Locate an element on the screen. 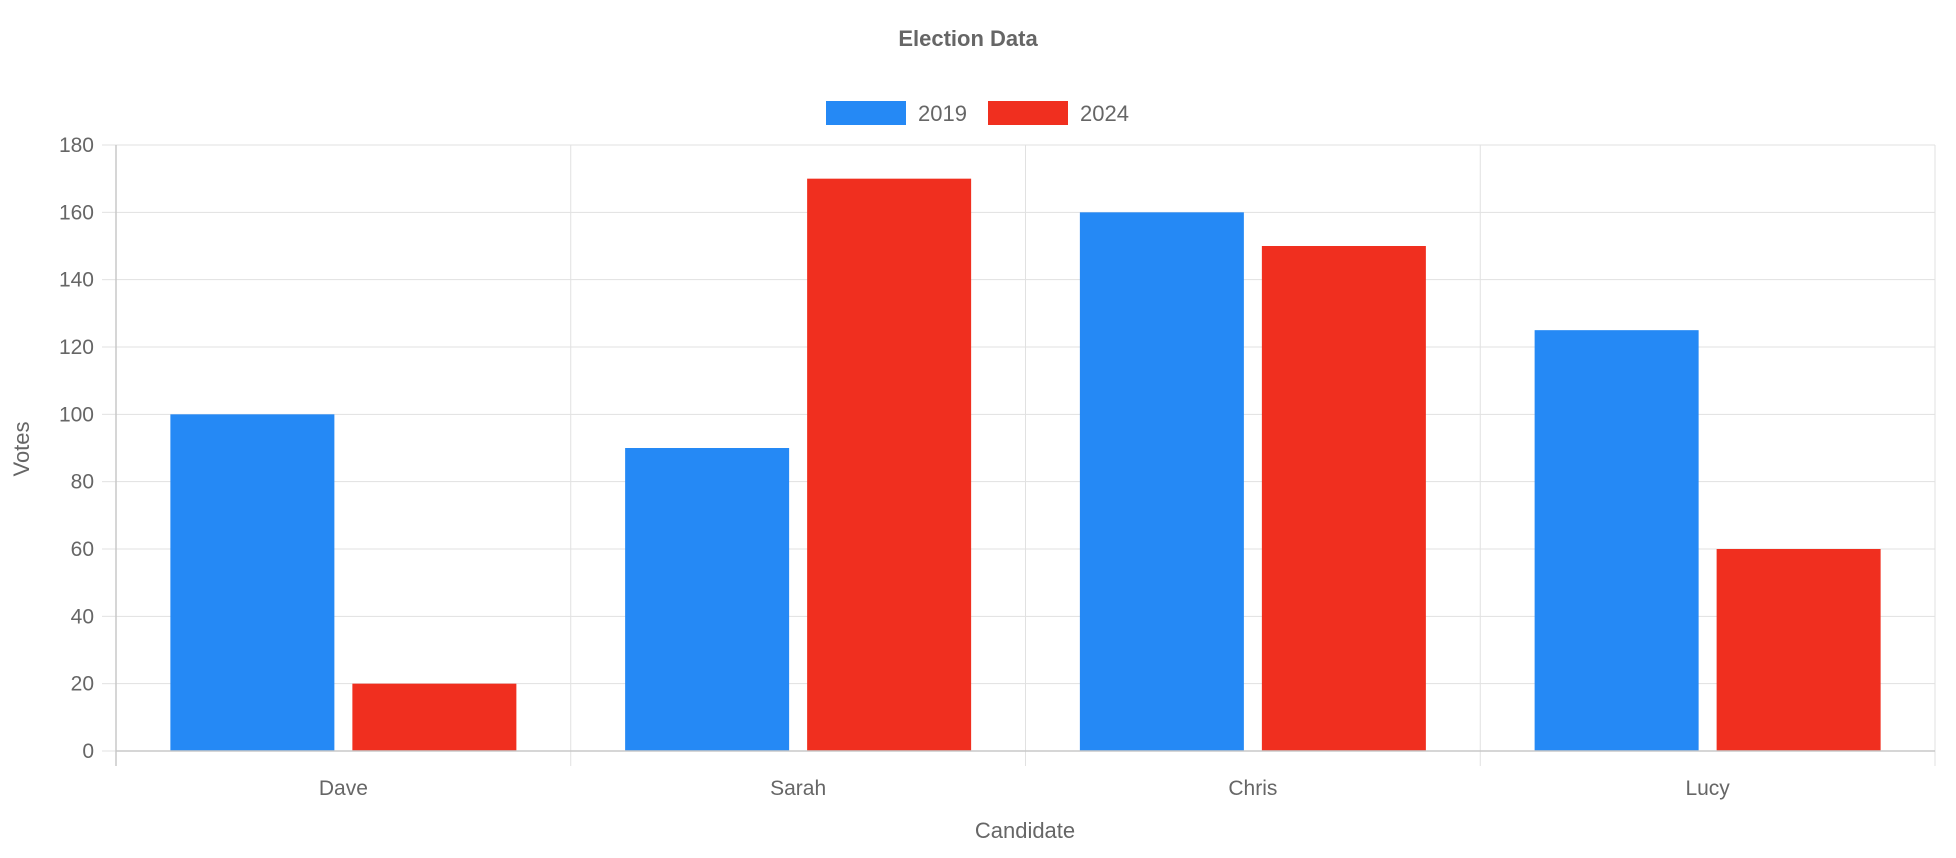  legend-swatch-2019 is located at coordinates (866, 113).